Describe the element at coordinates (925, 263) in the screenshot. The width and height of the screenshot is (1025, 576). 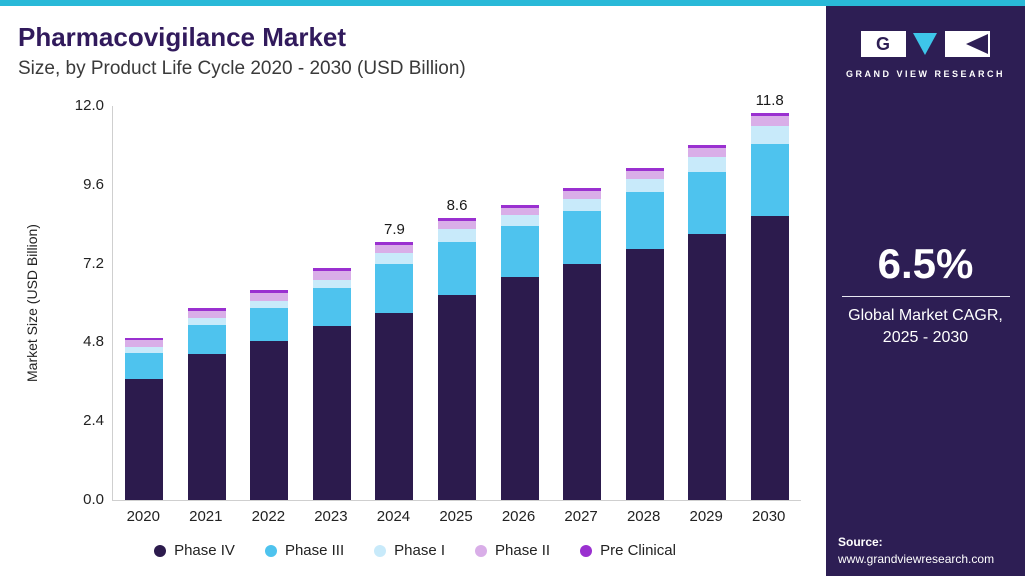
I see `cagr-value: 6.5%` at that location.